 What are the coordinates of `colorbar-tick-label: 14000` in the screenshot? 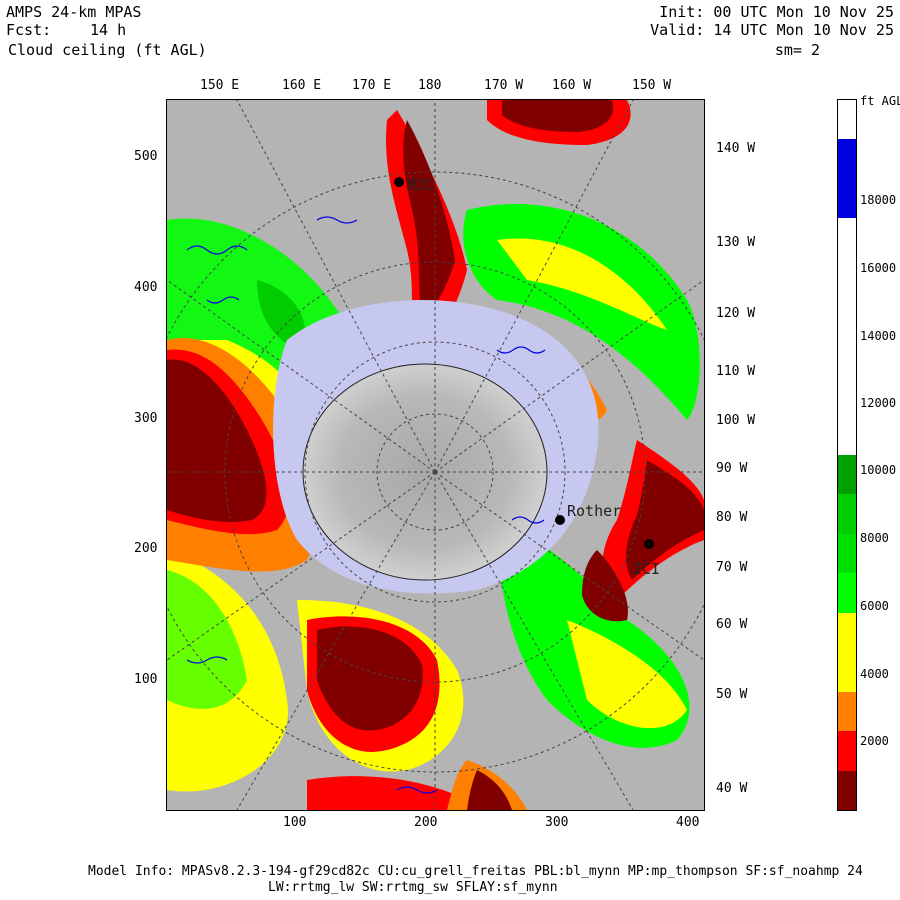 It's located at (878, 336).